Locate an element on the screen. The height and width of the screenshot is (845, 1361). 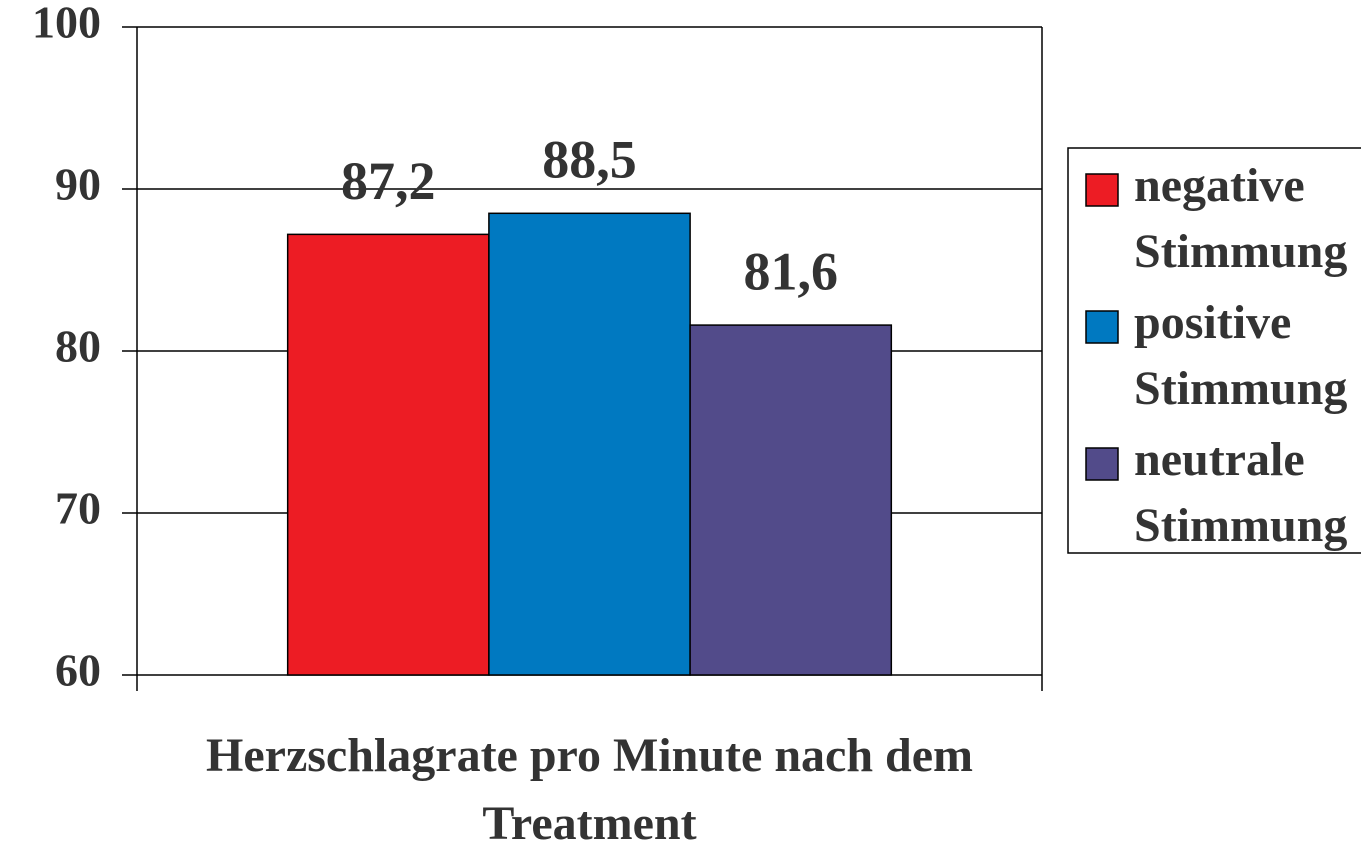
data-label: 87,2 is located at coordinates (388, 181).